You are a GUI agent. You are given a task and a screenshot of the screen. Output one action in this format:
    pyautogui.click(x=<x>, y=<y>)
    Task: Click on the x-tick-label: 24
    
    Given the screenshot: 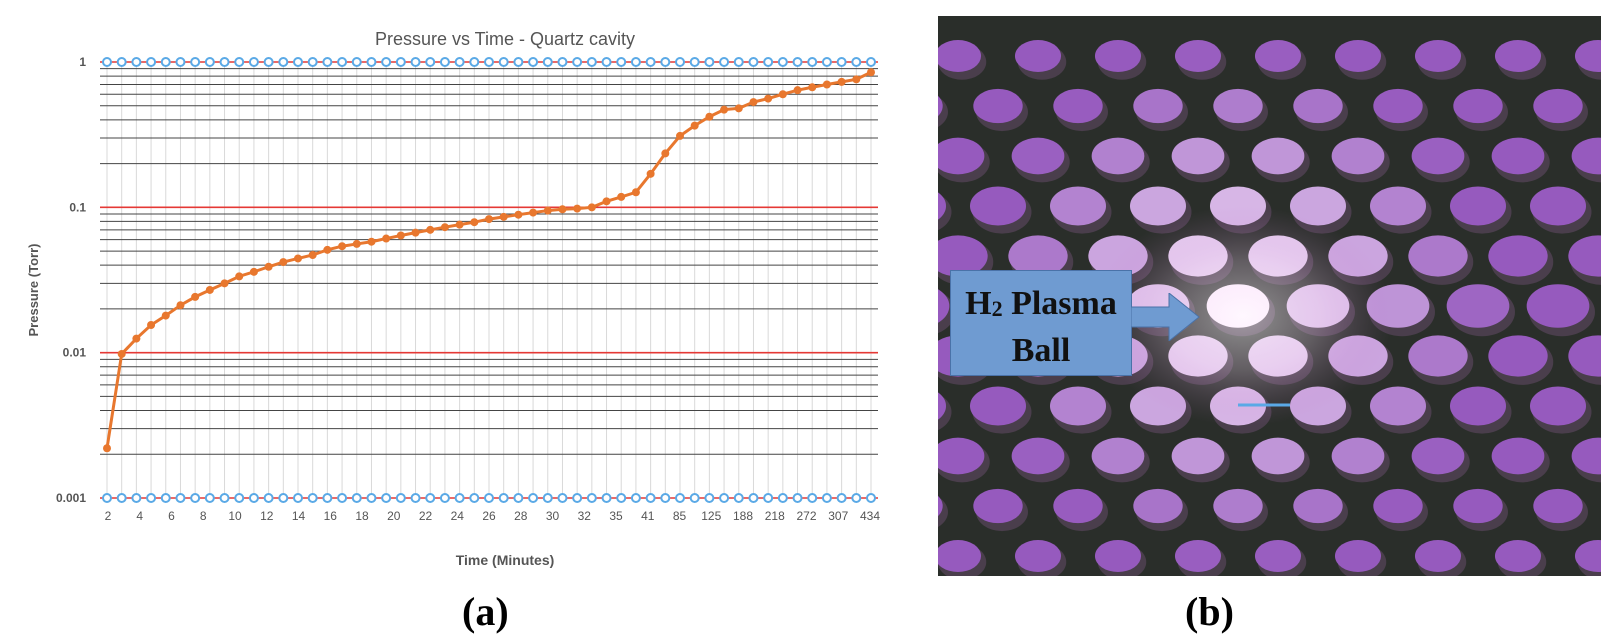 What is the action you would take?
    pyautogui.click(x=458, y=516)
    